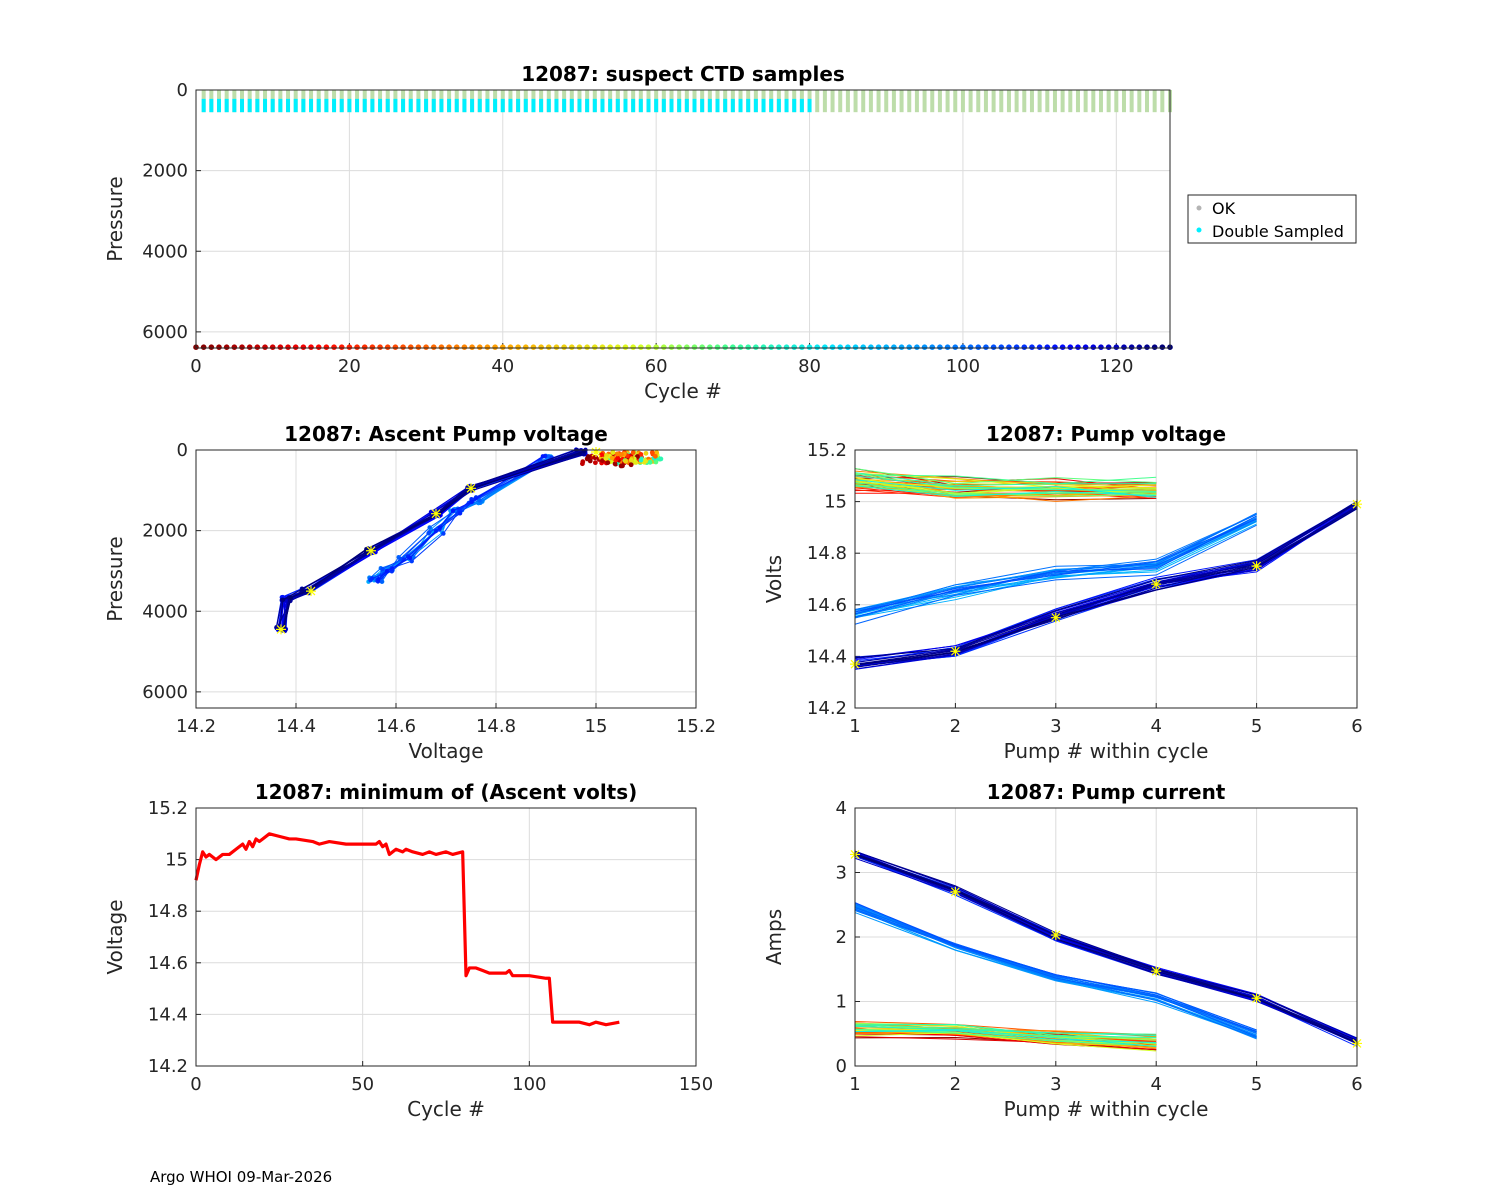 Image resolution: width=1500 pixels, height=1200 pixels. What do you see at coordinates (446, 579) in the screenshot?
I see `plot-area` at bounding box center [446, 579].